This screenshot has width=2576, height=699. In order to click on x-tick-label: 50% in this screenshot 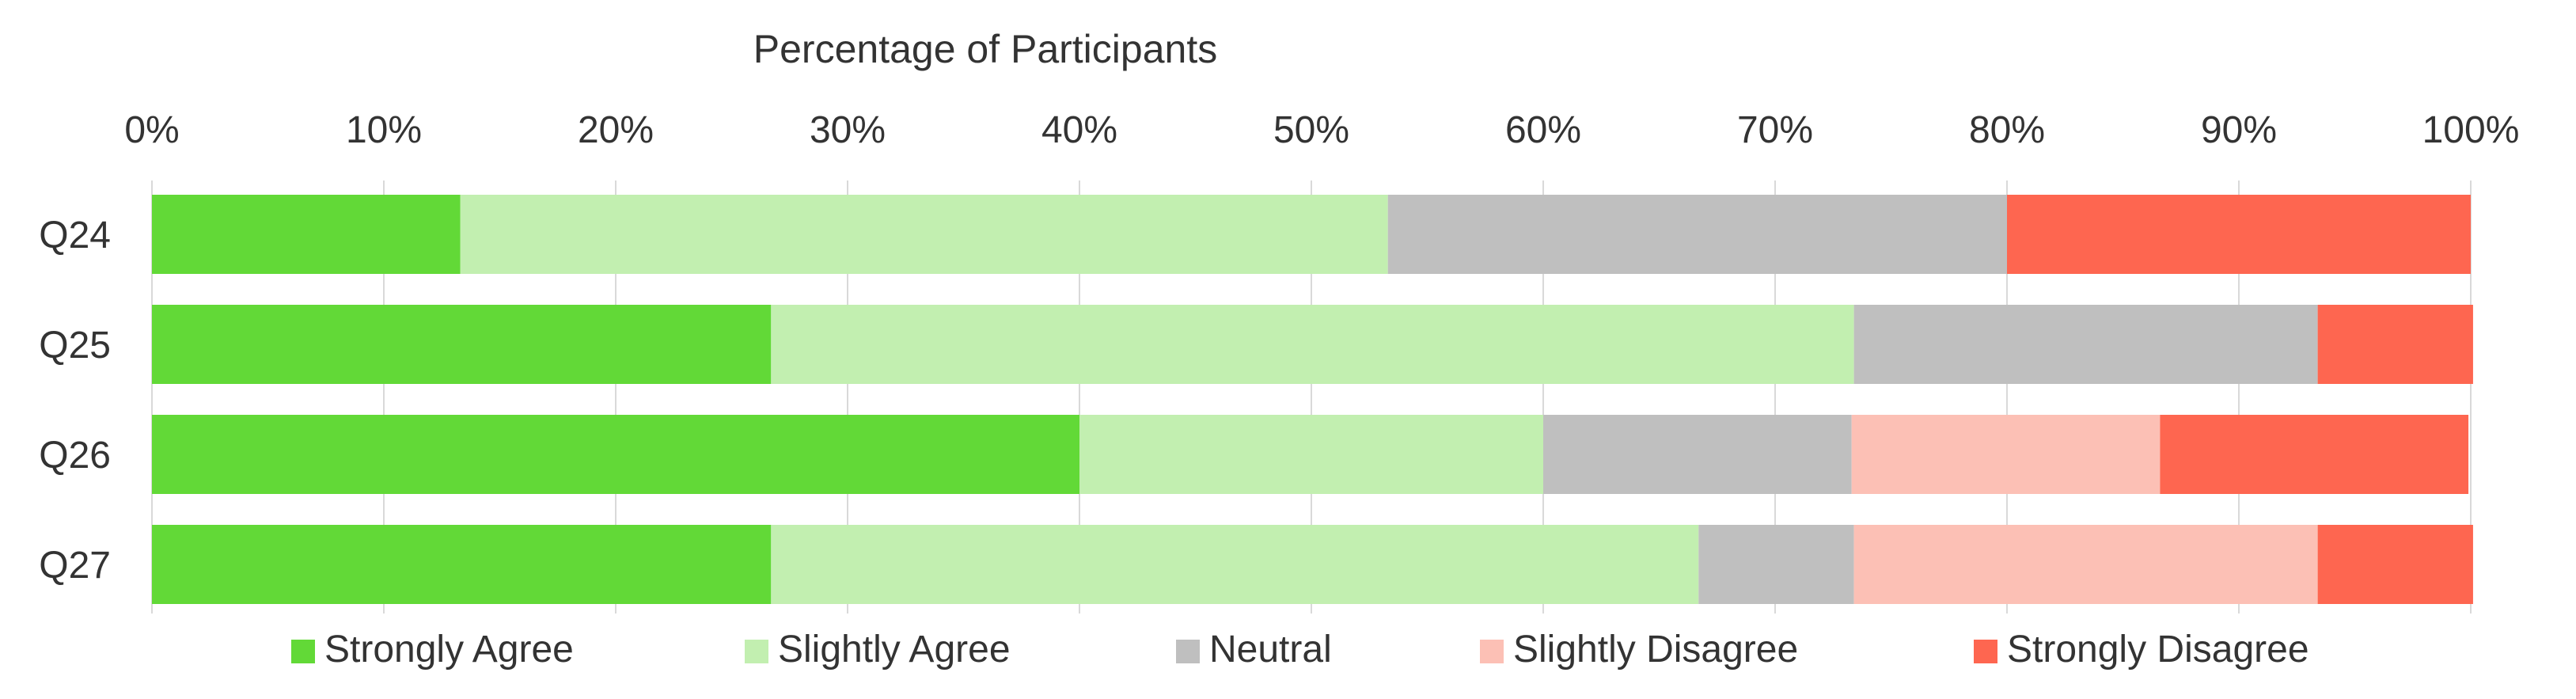, I will do `click(1311, 130)`.